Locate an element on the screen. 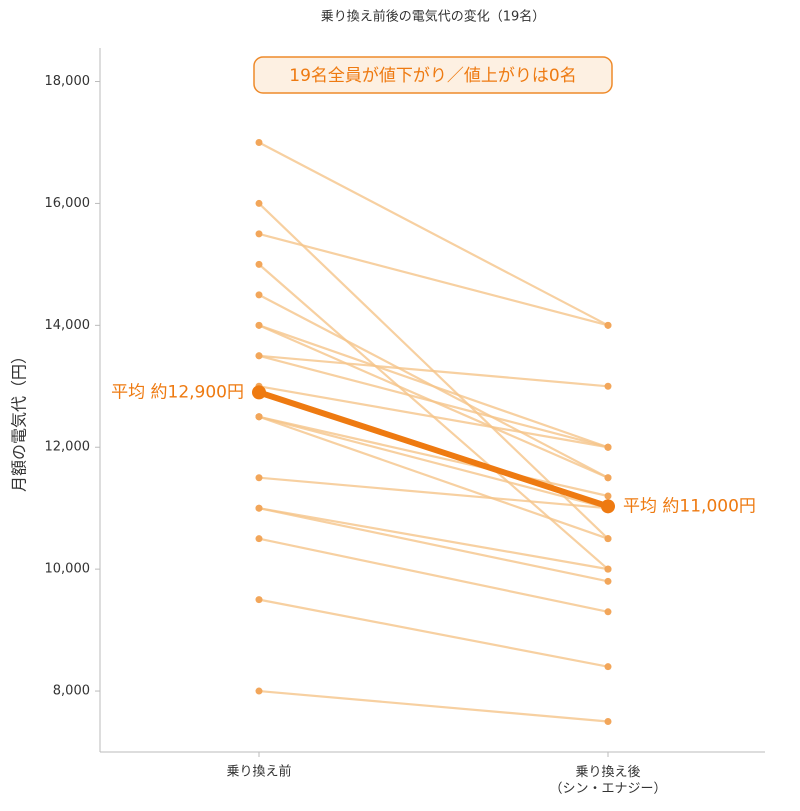 The width and height of the screenshot is (800, 811). y-tick-label: 8,000 is located at coordinates (71, 691).